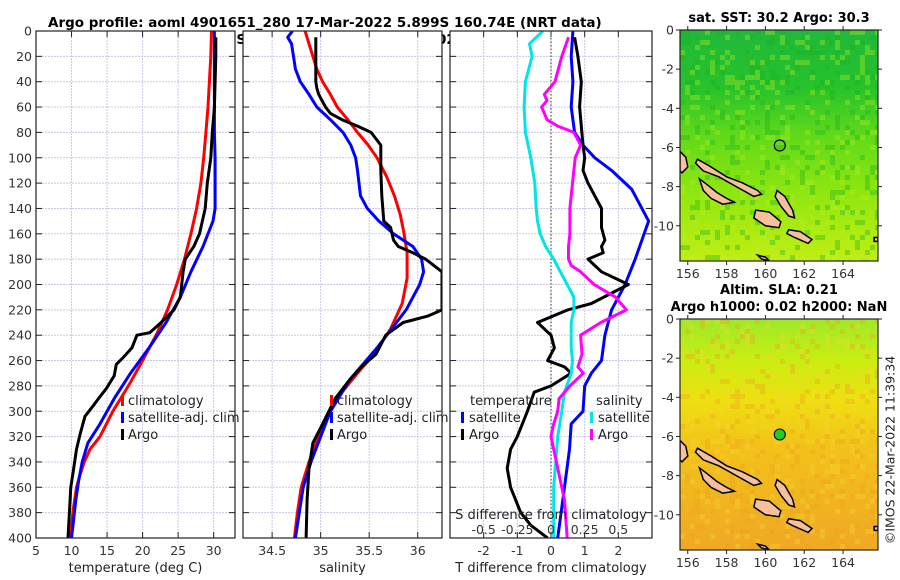 This screenshot has height=580, width=900. I want to click on y-tick-label: -6, so click(668, 436).